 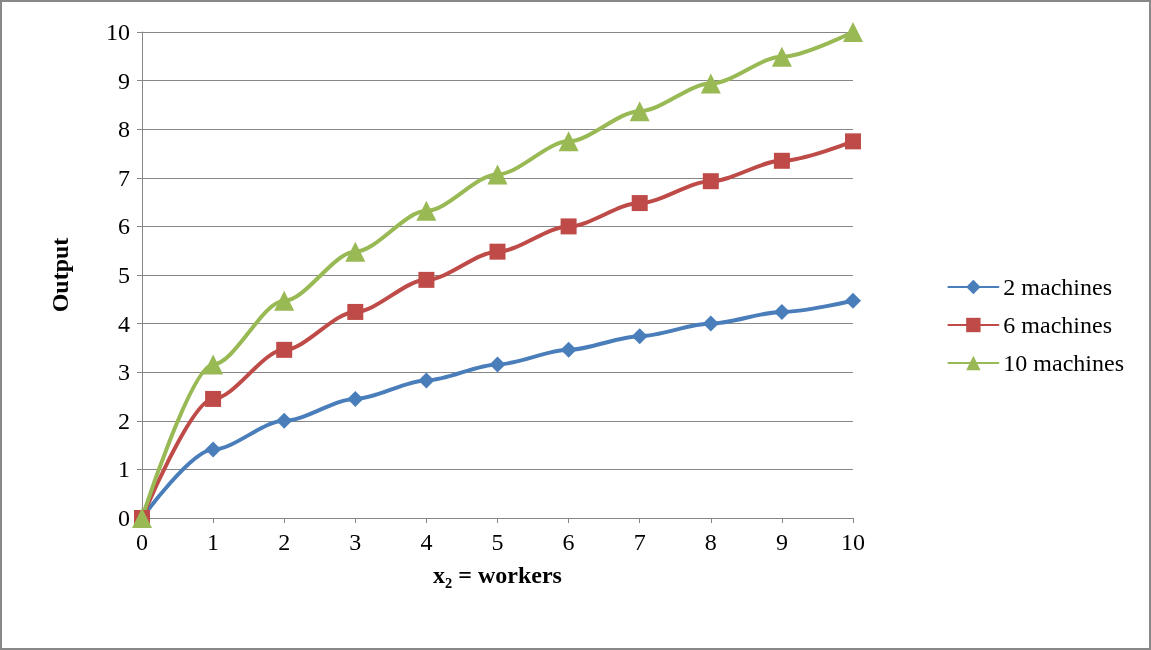 I want to click on y-tick-label: 8, so click(x=124, y=129).